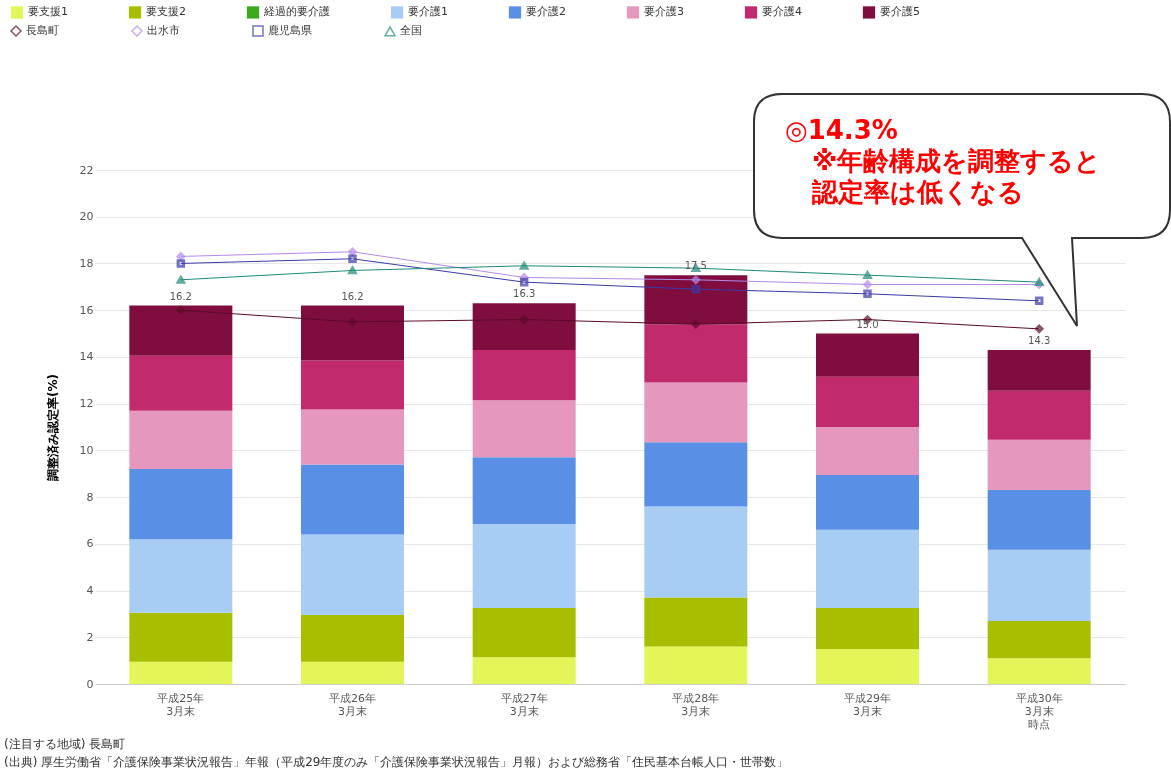 The width and height of the screenshot is (1171, 776). What do you see at coordinates (696, 704) in the screenshot?
I see `x-tick-label: 平成28年3月末` at bounding box center [696, 704].